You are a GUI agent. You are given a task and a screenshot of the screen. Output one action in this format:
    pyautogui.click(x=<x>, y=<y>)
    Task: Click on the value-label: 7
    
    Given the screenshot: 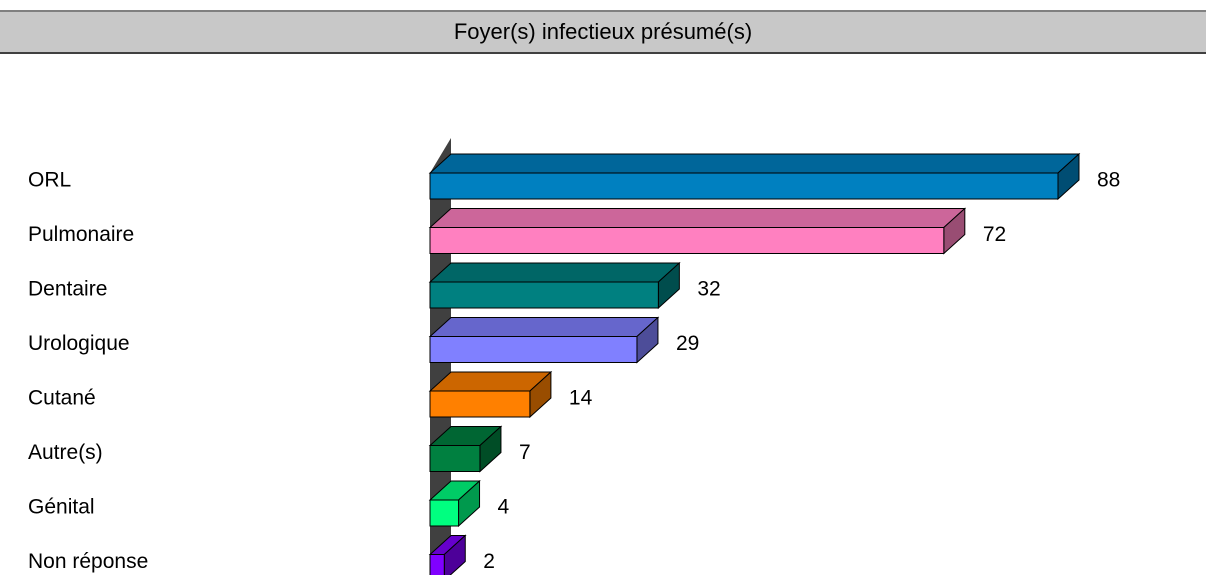 What is the action you would take?
    pyautogui.click(x=525, y=452)
    